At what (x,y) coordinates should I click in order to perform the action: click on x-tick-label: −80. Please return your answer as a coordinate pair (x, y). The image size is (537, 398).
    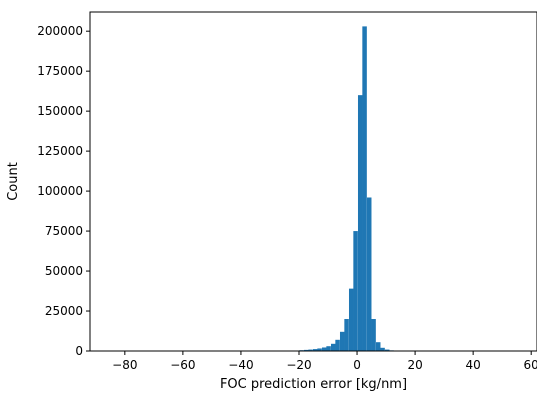
    Looking at the image, I should click on (124, 365).